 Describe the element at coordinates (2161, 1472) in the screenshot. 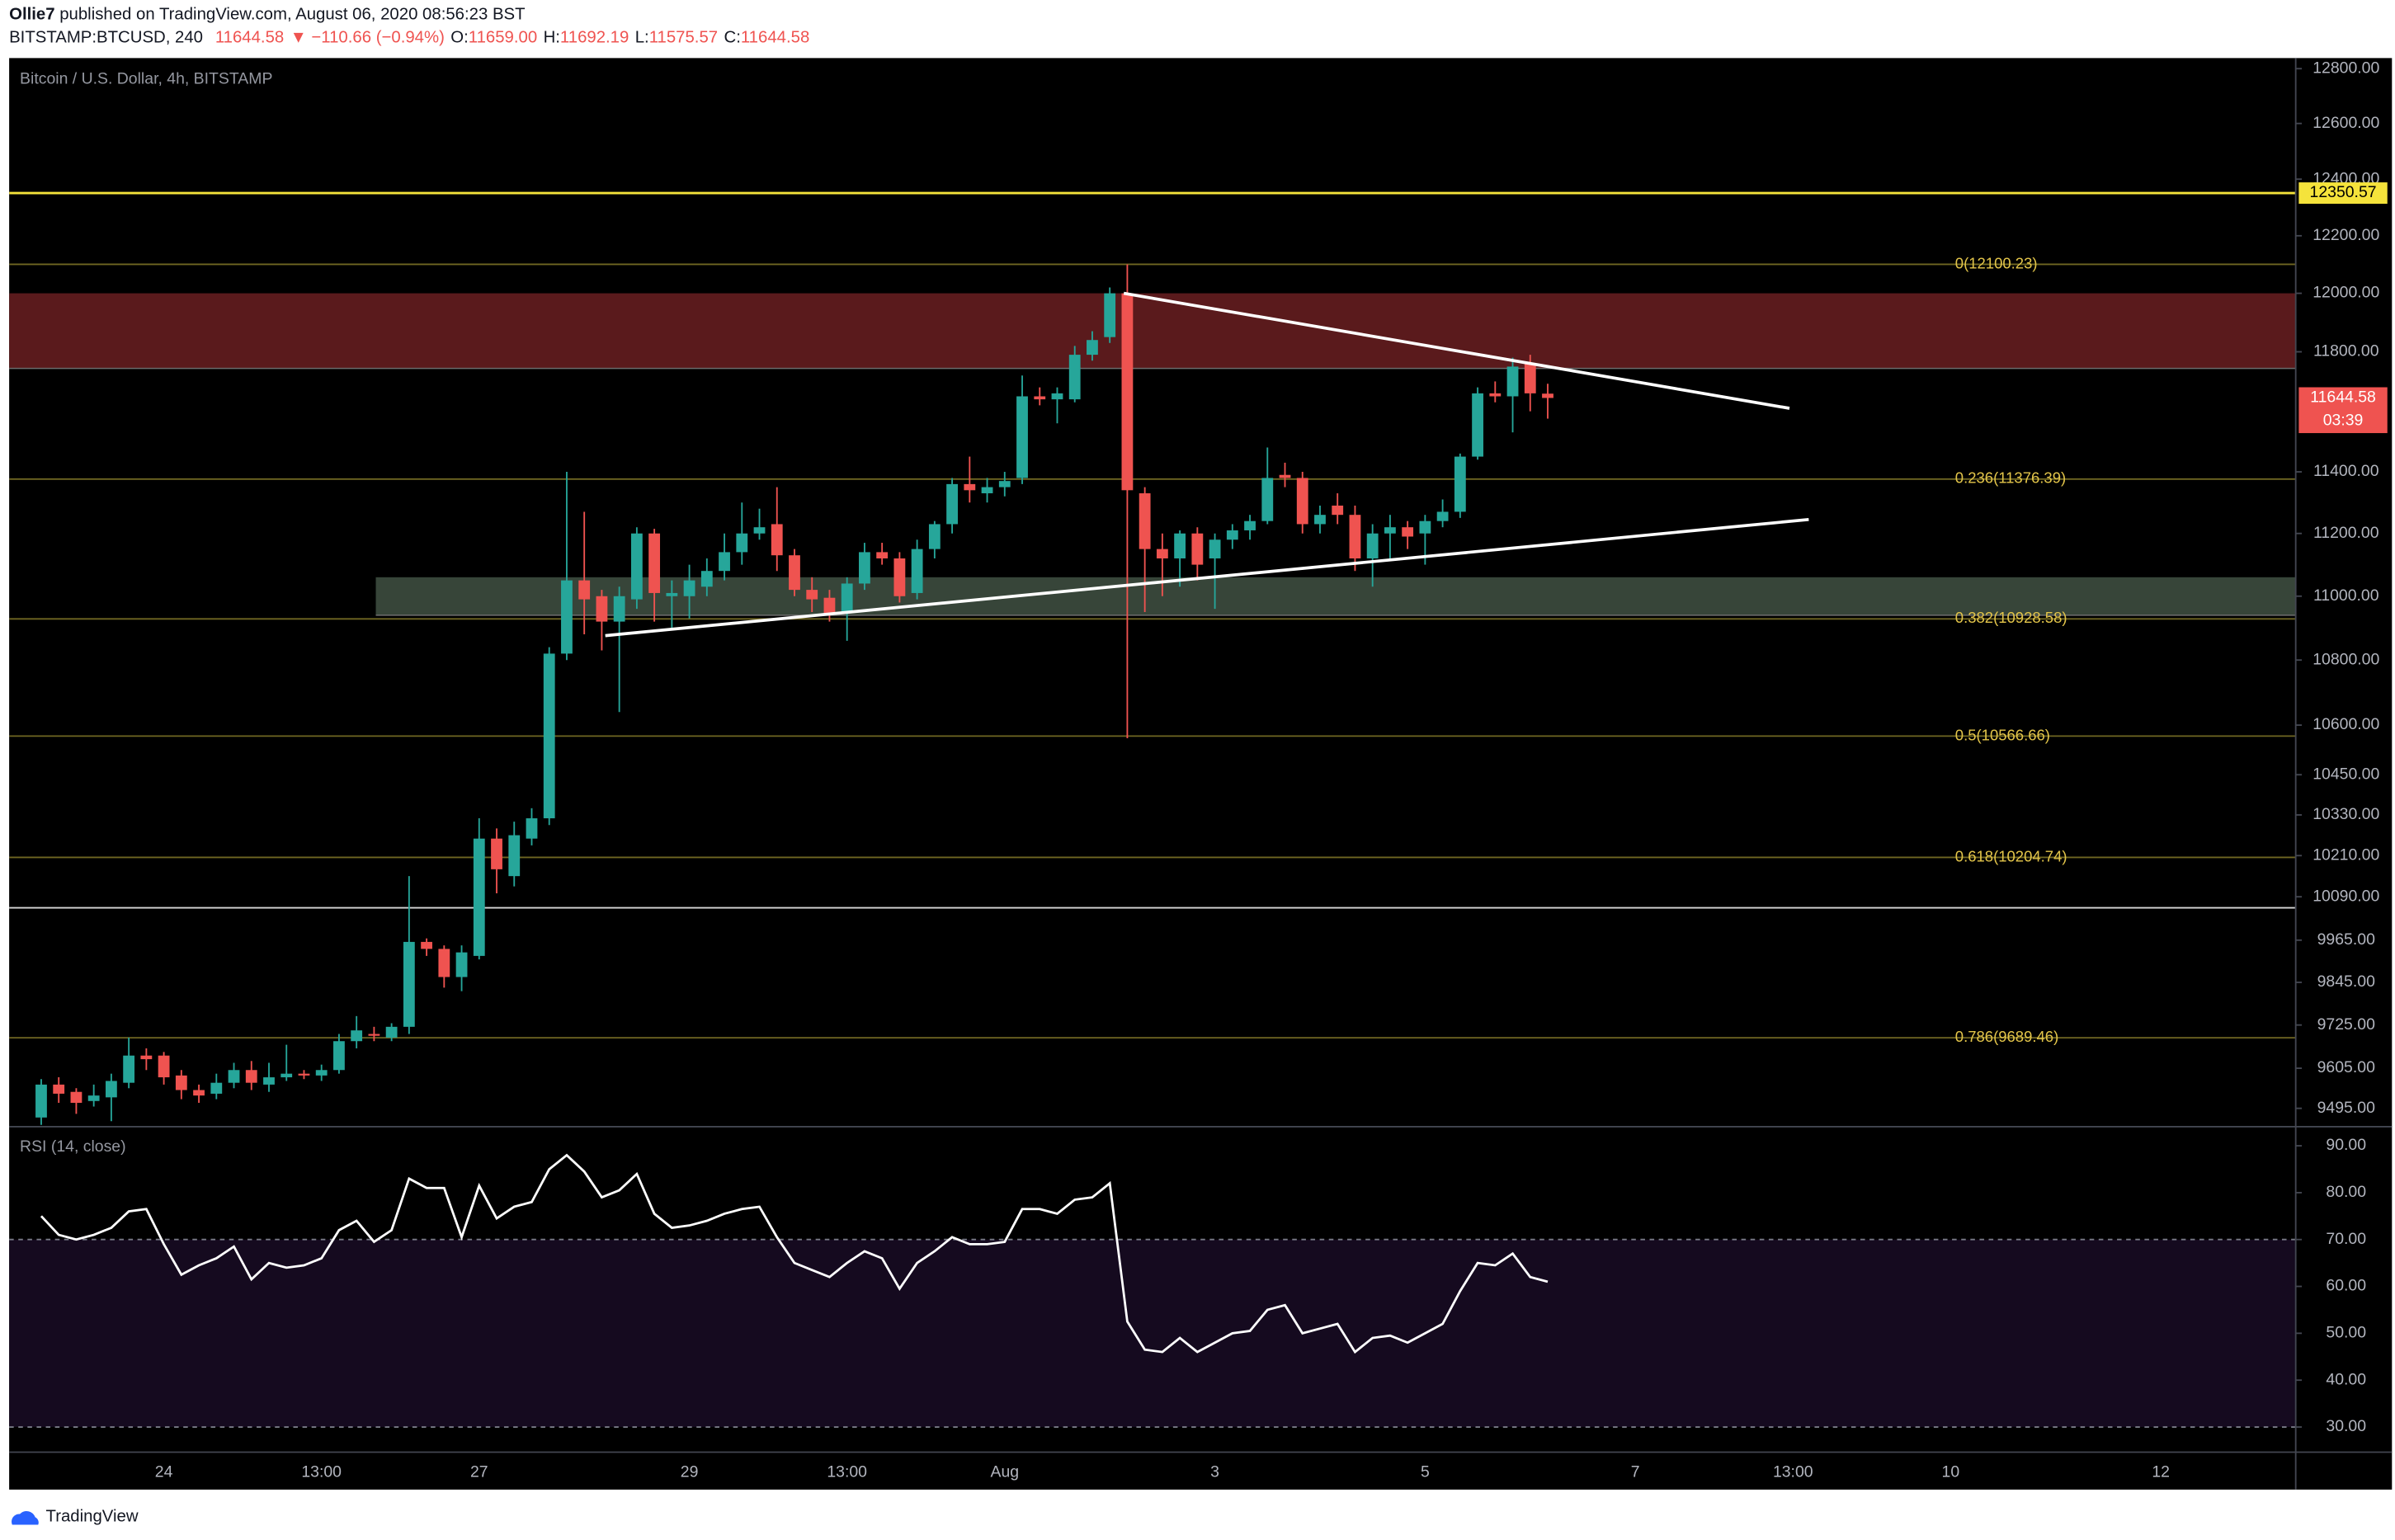

I see `x-tick-label: 12` at that location.